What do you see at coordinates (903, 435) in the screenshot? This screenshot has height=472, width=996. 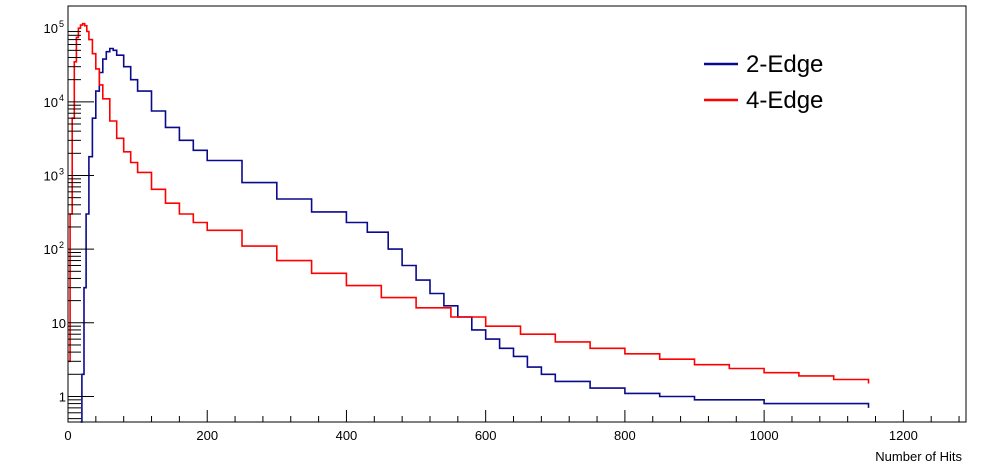 I see `x-tick-label: 1200` at bounding box center [903, 435].